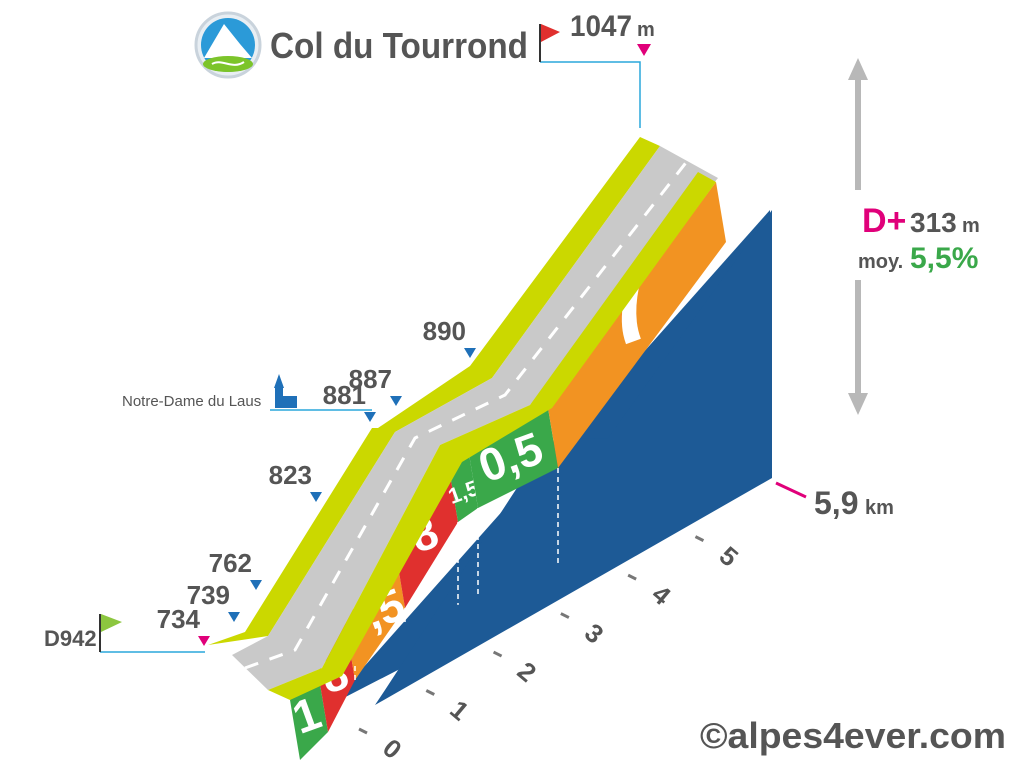  Describe the element at coordinates (661, 595) in the screenshot. I see `x-tick-label: 4` at that location.